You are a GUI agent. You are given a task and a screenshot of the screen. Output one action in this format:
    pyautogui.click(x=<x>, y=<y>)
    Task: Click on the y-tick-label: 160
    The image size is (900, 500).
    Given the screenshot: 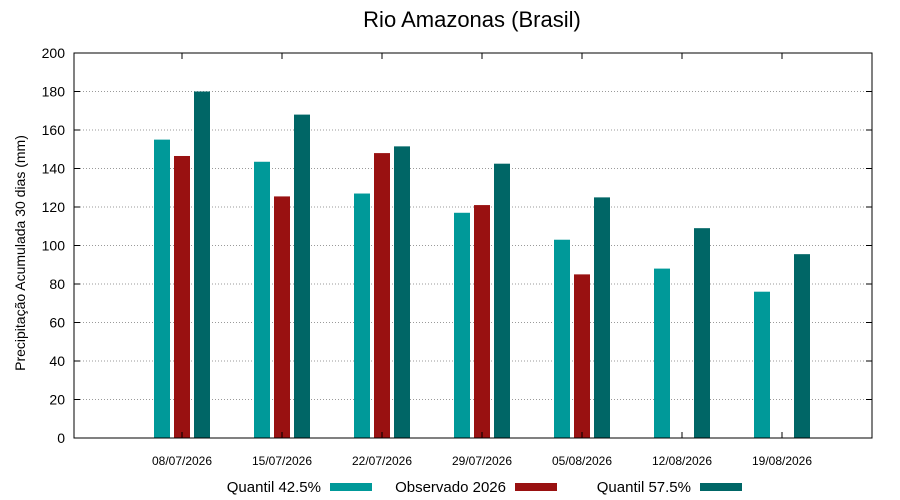 What is the action you would take?
    pyautogui.click(x=54, y=130)
    